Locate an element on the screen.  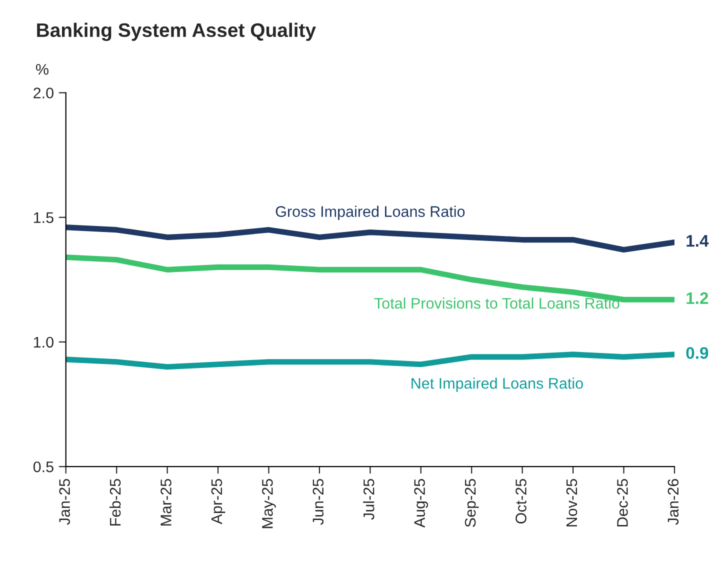
x-tick-label: Aug-25 is located at coordinates (421, 503).